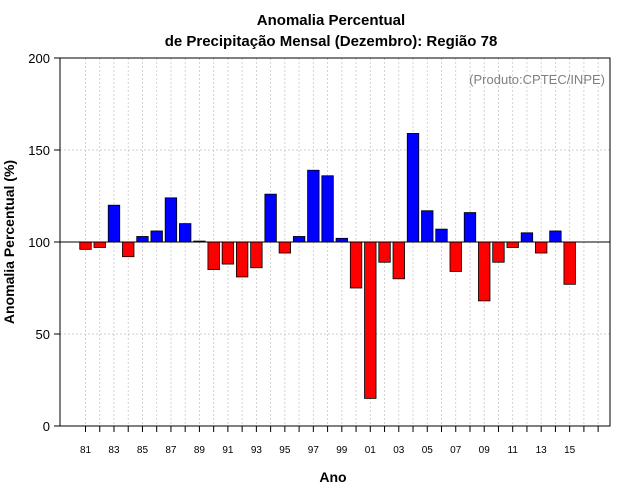 Image resolution: width=640 pixels, height=500 pixels. I want to click on y-axis: 0 50 100 150 200, so click(44, 242).